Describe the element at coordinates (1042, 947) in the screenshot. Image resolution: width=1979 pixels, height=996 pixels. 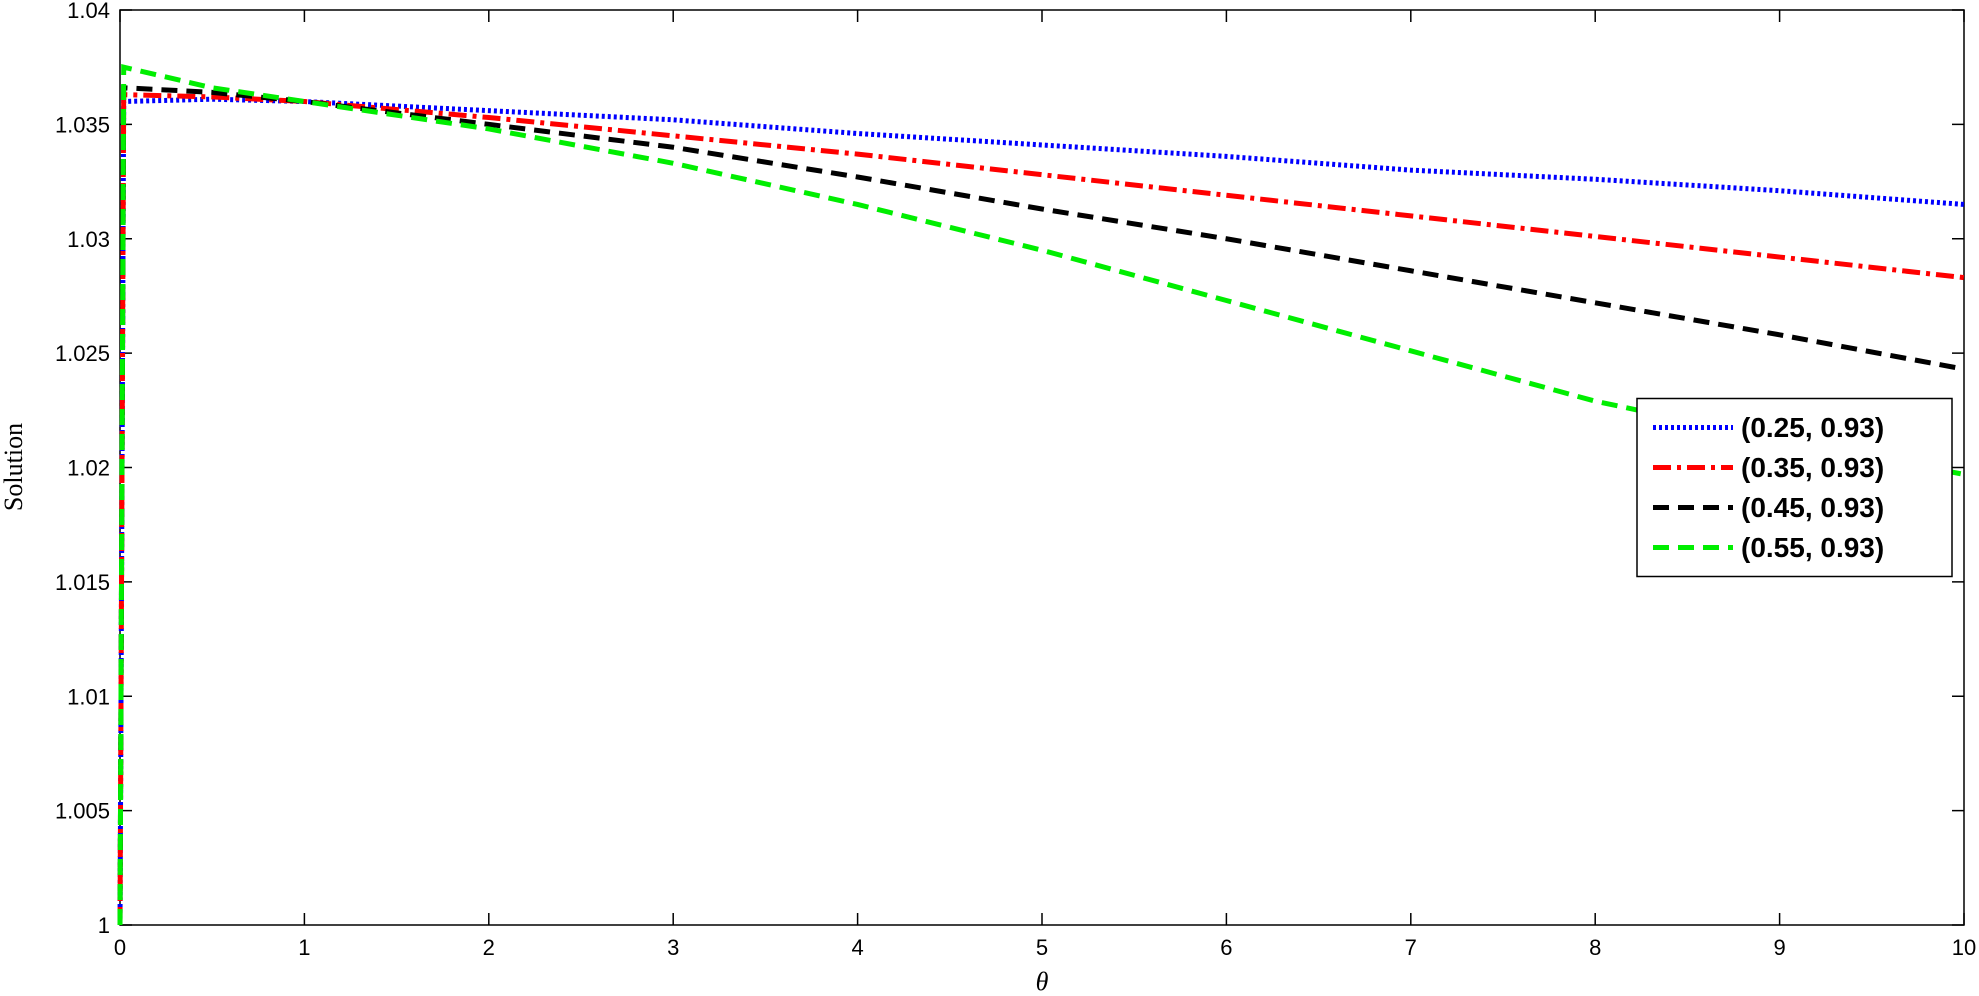
I see `x-tick-label: 5` at that location.